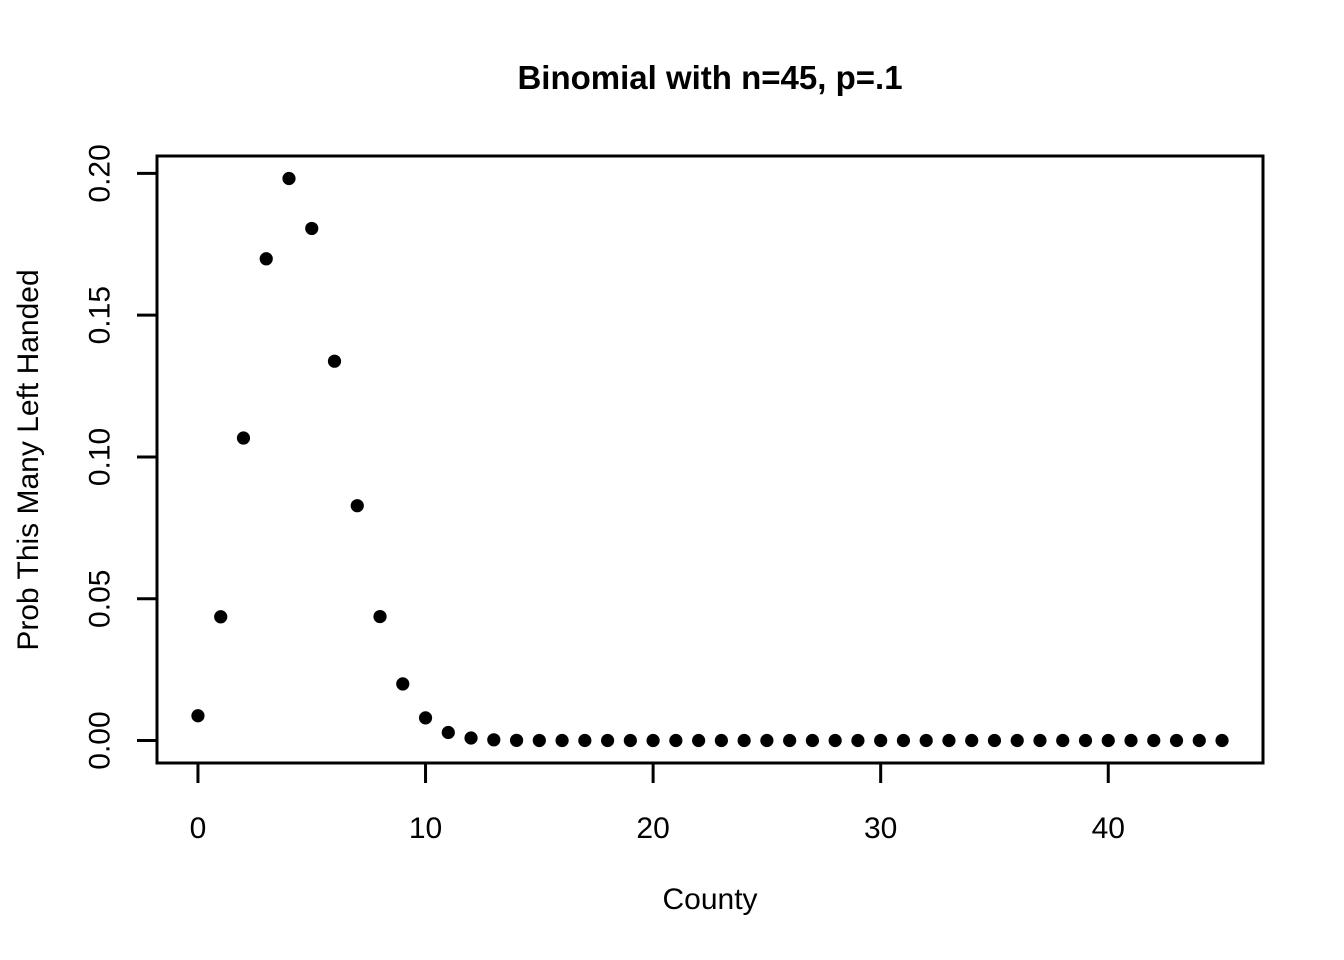 Image resolution: width=1344 pixels, height=960 pixels. Describe the element at coordinates (710, 899) in the screenshot. I see `x-axis-label: County` at that location.